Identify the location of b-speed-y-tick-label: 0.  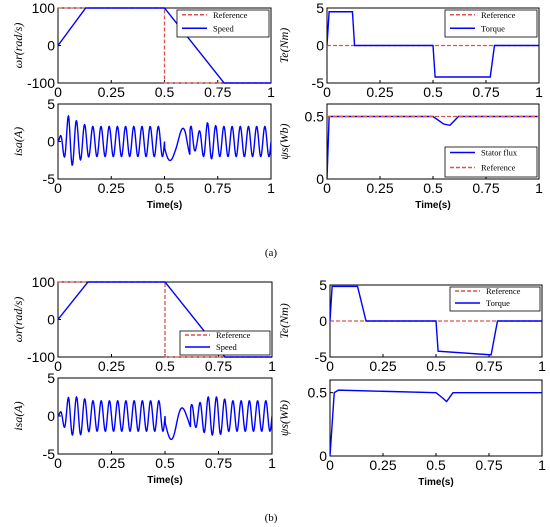
(51, 320).